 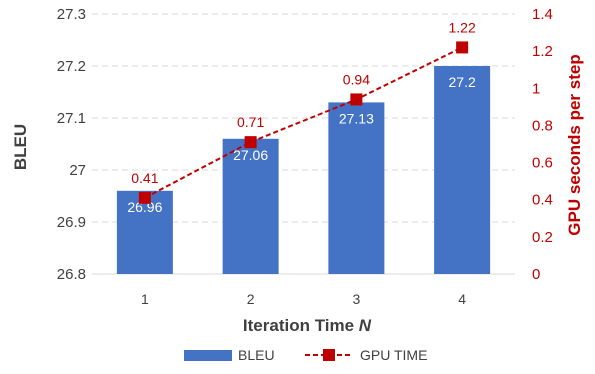 What do you see at coordinates (542, 163) in the screenshot?
I see `right-tick-label: 0.6` at bounding box center [542, 163].